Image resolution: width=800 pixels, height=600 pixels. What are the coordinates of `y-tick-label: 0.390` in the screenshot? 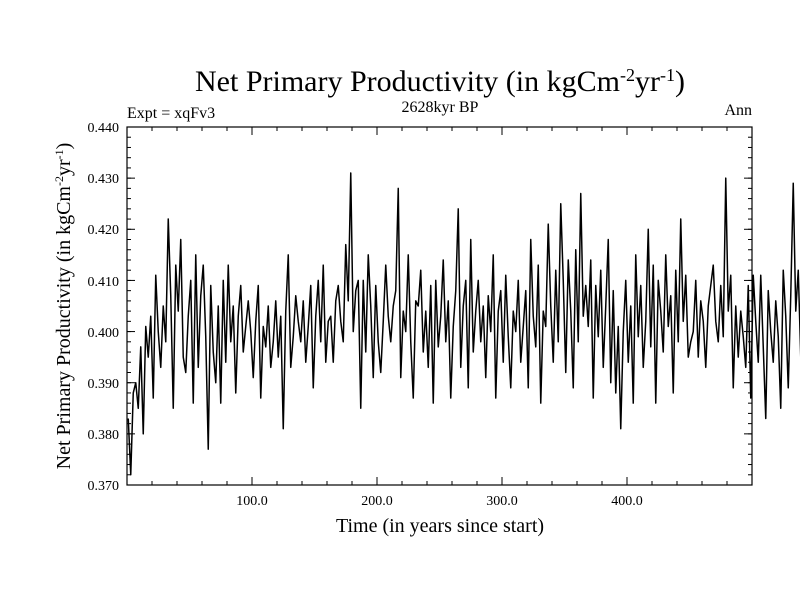 It's located at (104, 384).